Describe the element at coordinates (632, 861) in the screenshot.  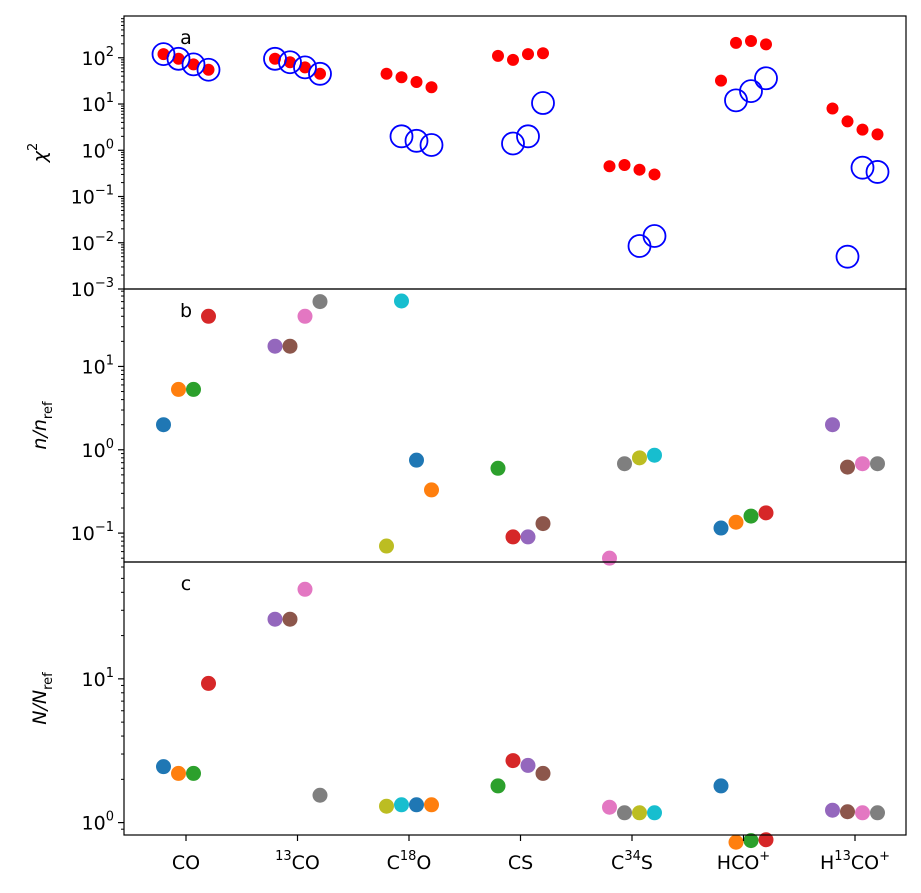
I see `x-tick-label: C34S` at that location.